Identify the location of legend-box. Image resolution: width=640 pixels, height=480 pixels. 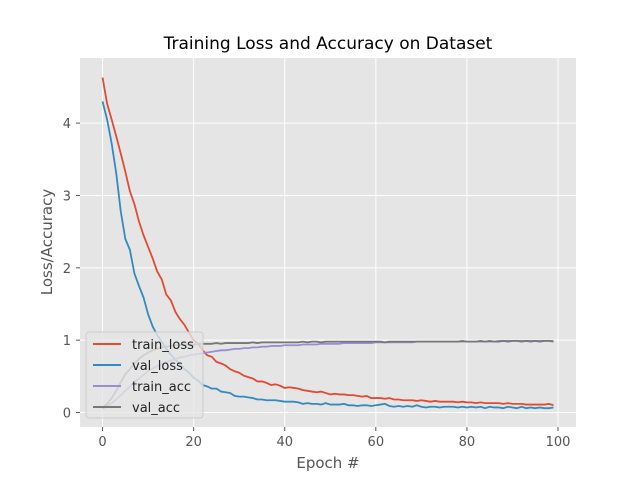
(144, 375).